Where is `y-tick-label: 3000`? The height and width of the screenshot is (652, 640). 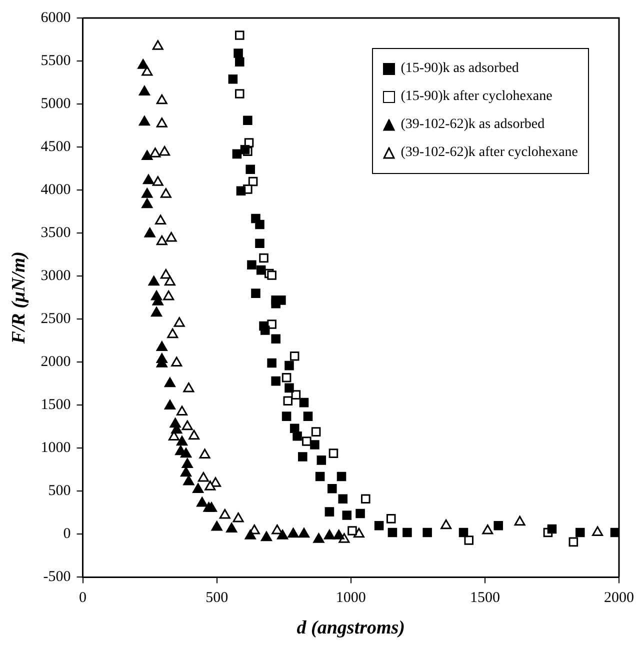 y-tick-label: 3000 is located at coordinates (55, 276).